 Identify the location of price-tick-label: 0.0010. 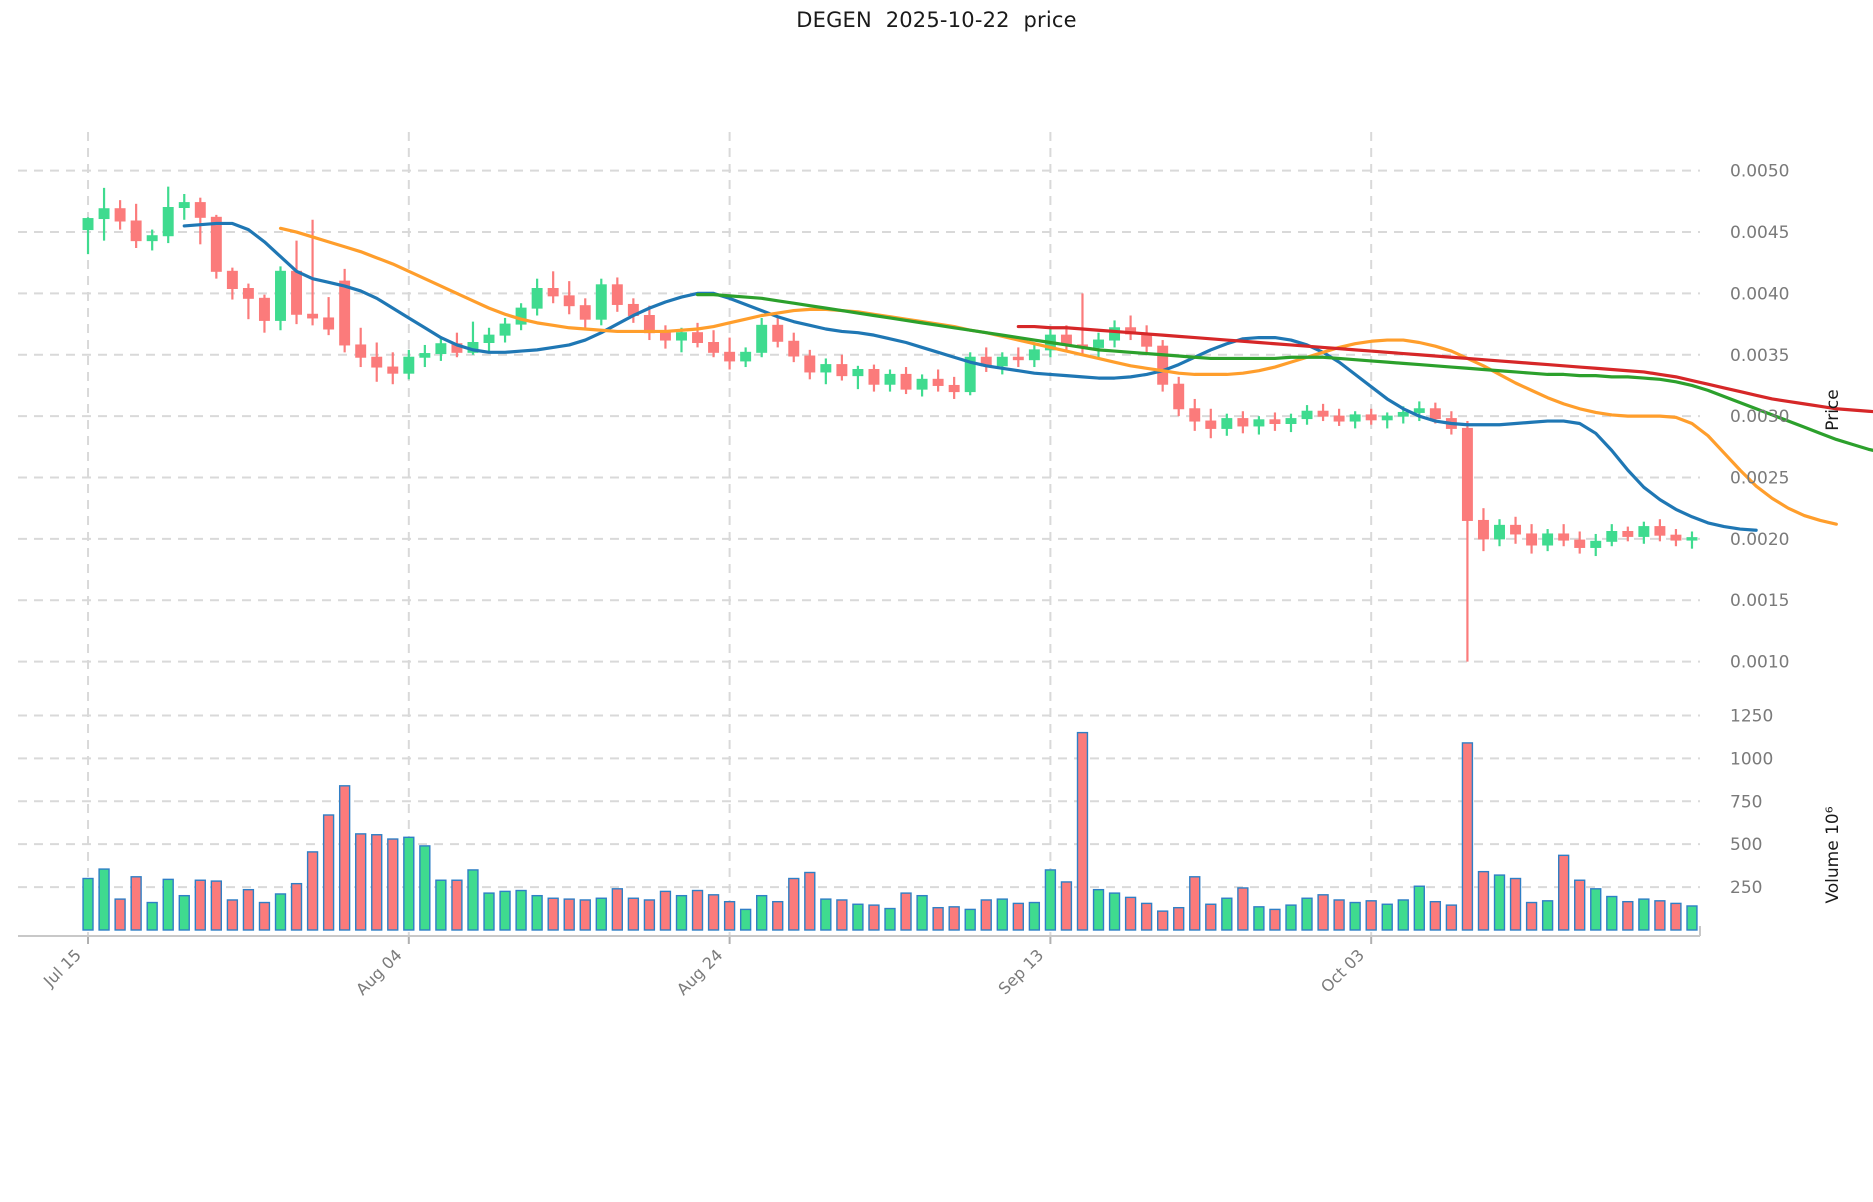
(1759, 663).